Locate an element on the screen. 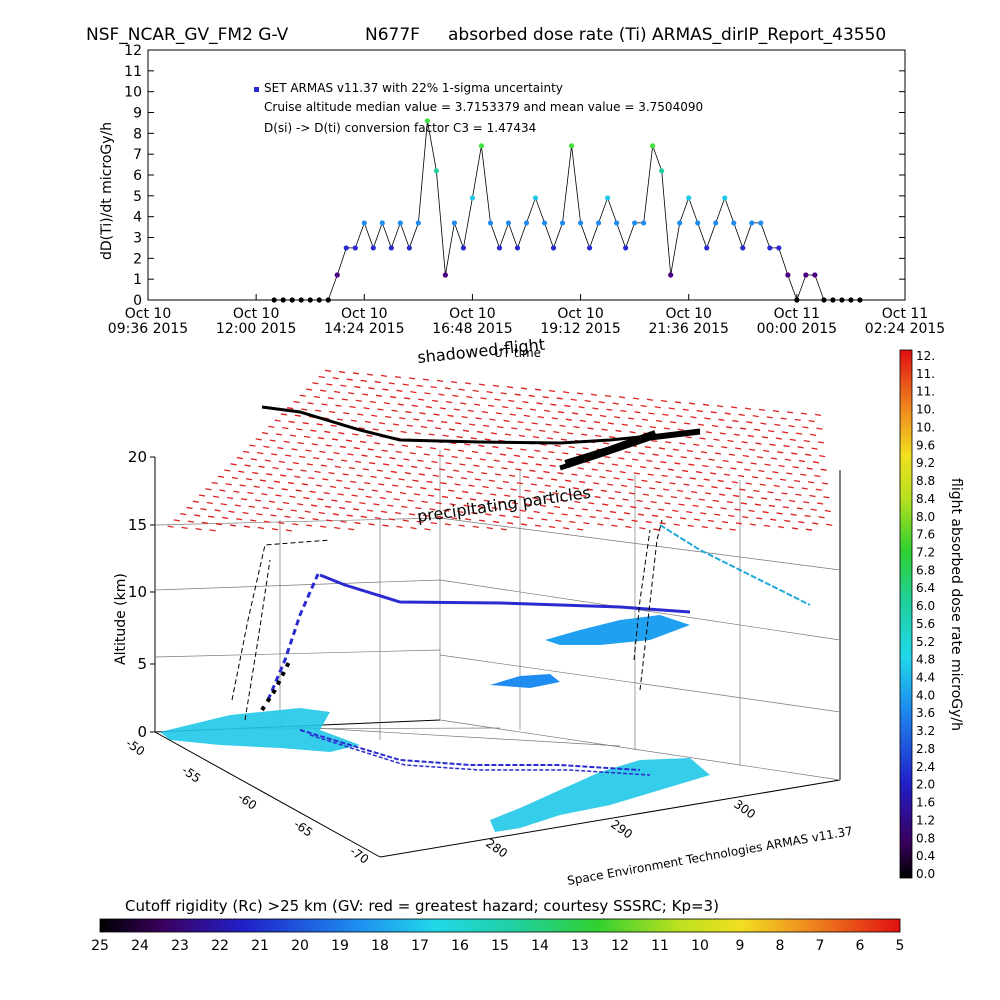 The image size is (1000, 1000). ts-ytick-label: 8 is located at coordinates (137, 134).